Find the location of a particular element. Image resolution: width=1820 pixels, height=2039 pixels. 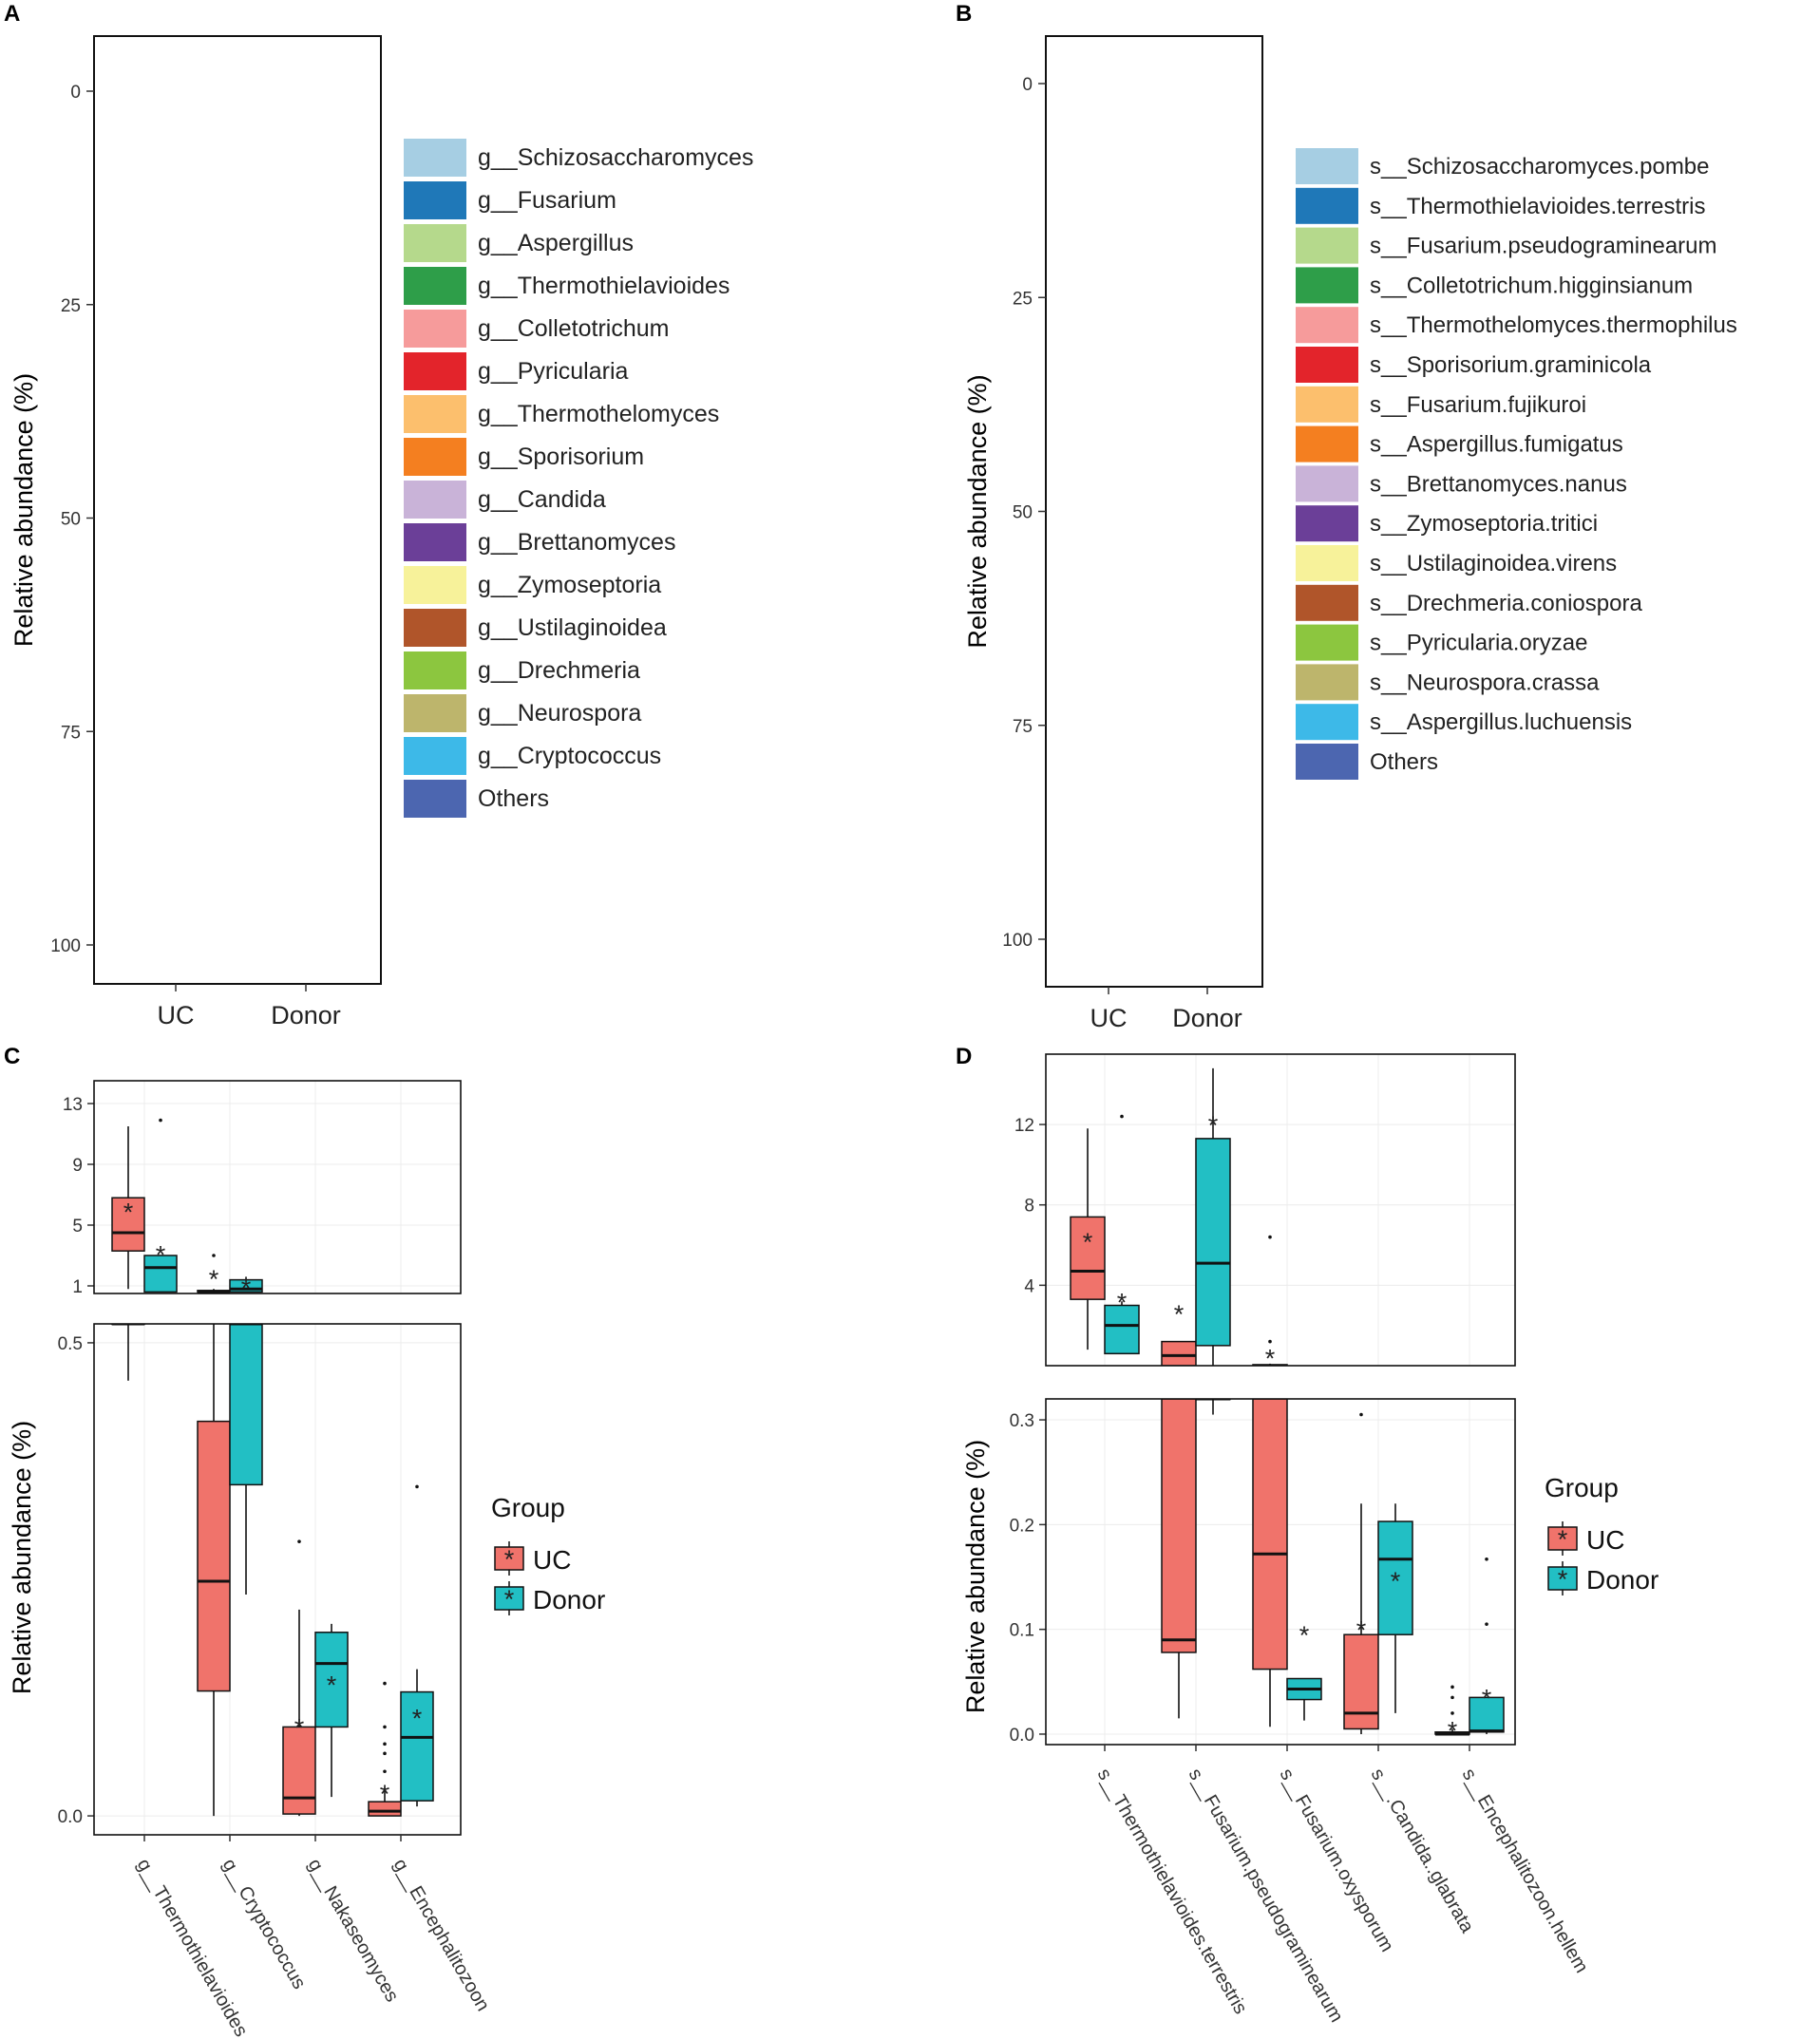

legend-label-s-brettanomyces-nanus: s__Brettanomyces.nanus is located at coordinates (1498, 484).